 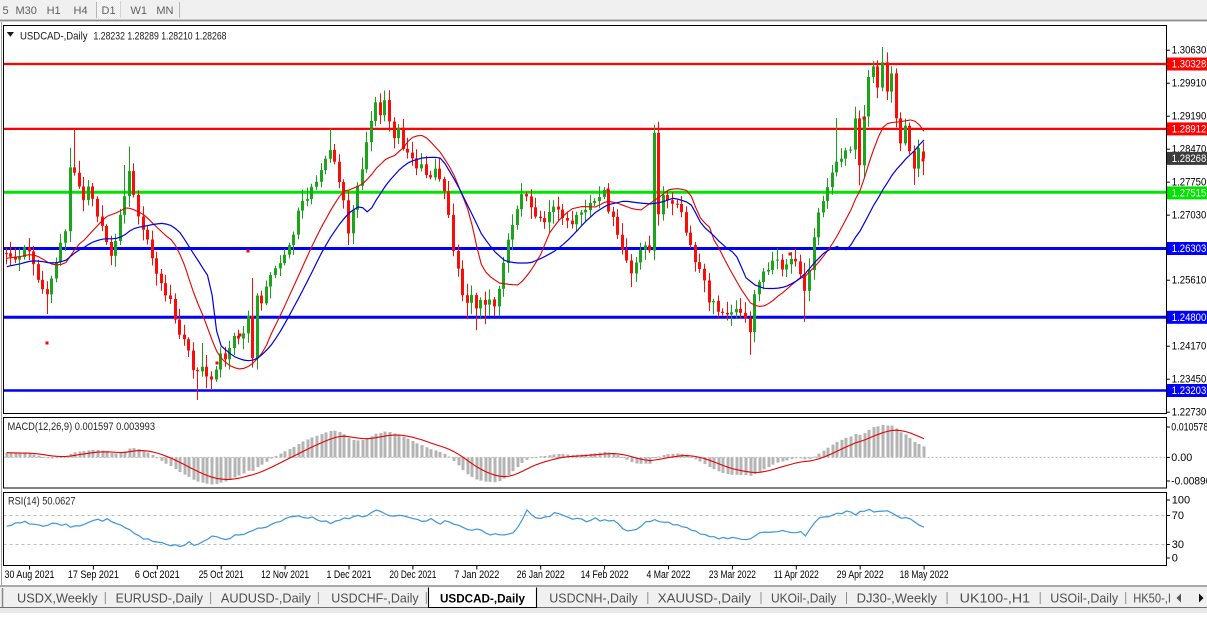 I want to click on svg-text: W1, so click(x=139, y=11).